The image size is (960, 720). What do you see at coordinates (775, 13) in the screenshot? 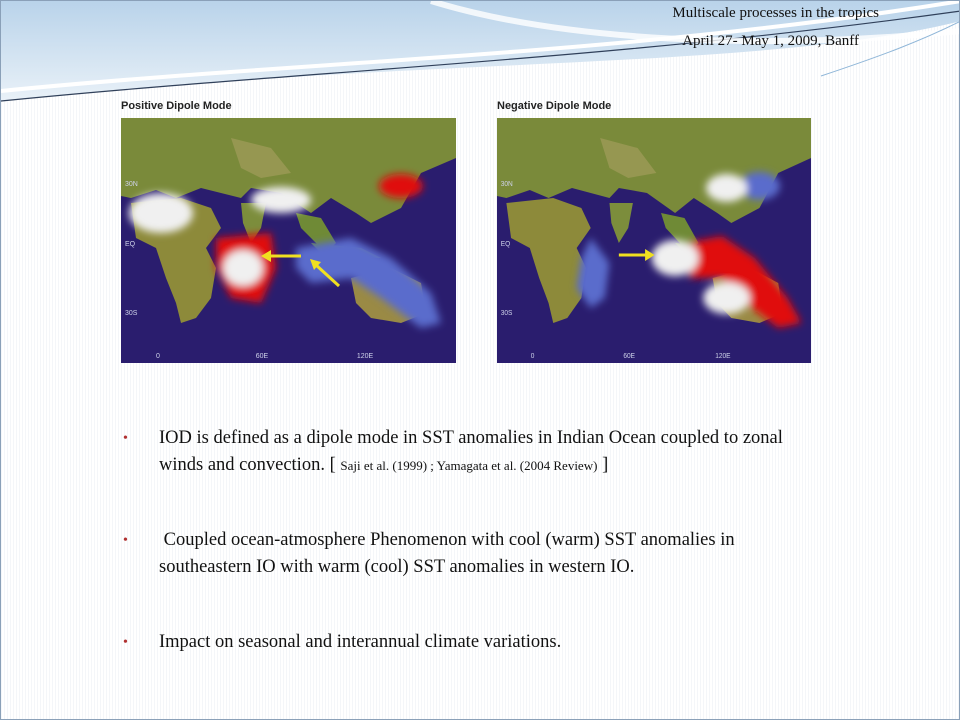
I see `header-title: Multiscale processes in the tropics` at bounding box center [775, 13].